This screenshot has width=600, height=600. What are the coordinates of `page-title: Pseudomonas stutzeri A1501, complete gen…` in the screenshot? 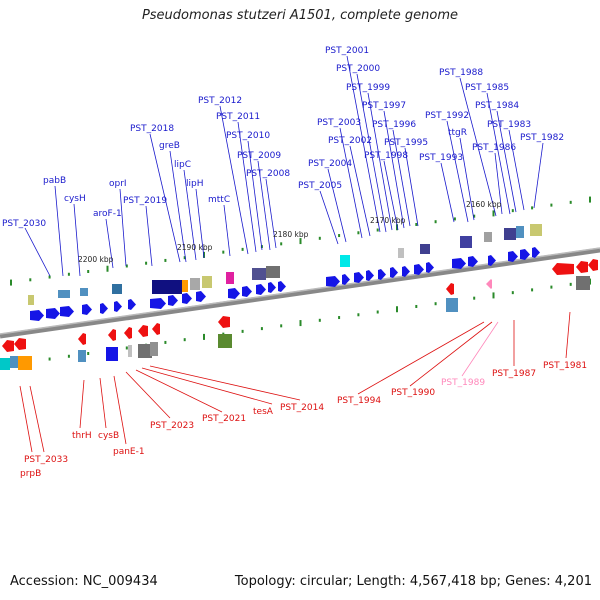 It's located at (300, 15).